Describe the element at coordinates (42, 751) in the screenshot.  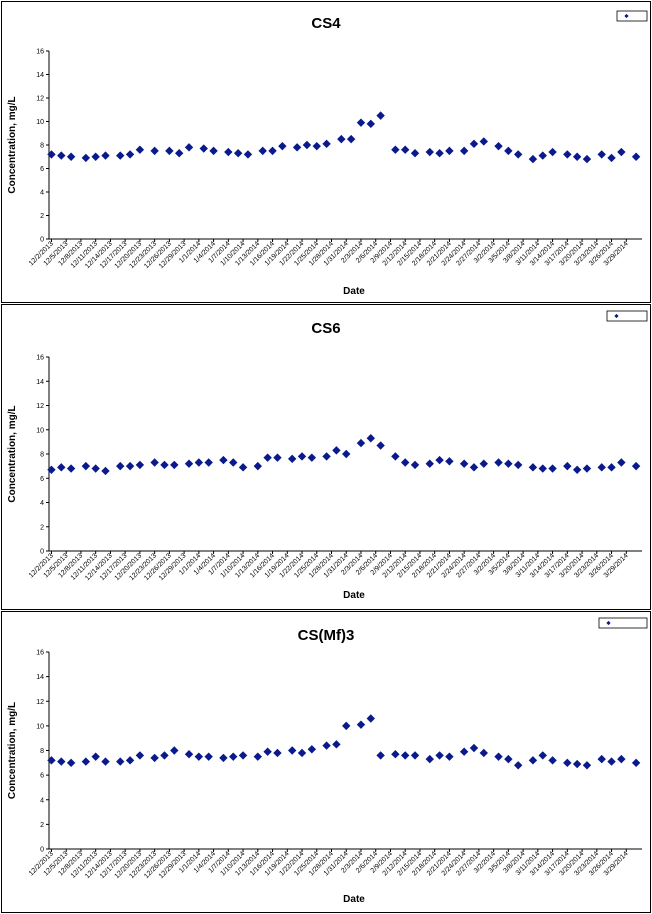
I see `y-tick-label: 8` at that location.